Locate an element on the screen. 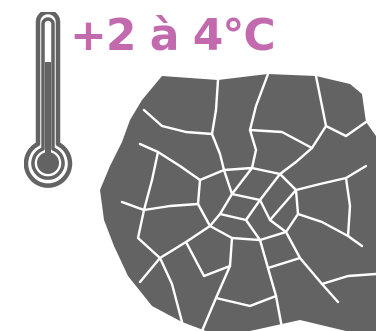 The image size is (376, 331). thermometer-inner-outline is located at coordinates (48, 98).